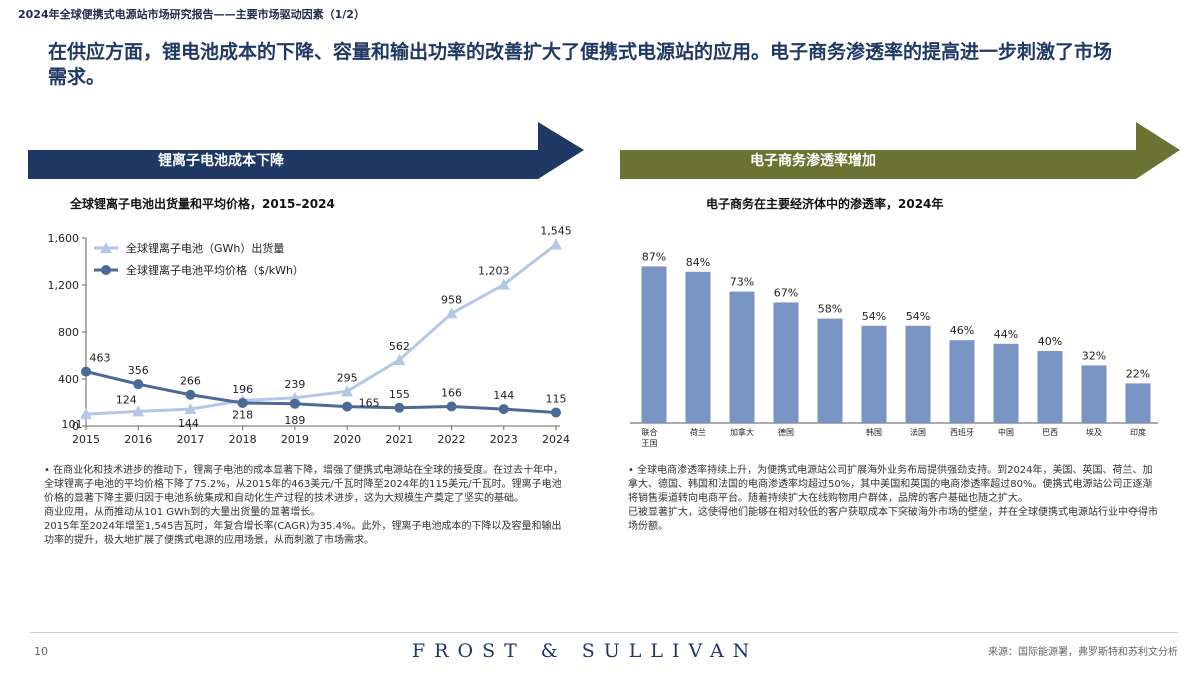 The height and width of the screenshot is (675, 1200). What do you see at coordinates (556, 398) in the screenshot?
I see `price-data-label: 115` at bounding box center [556, 398].